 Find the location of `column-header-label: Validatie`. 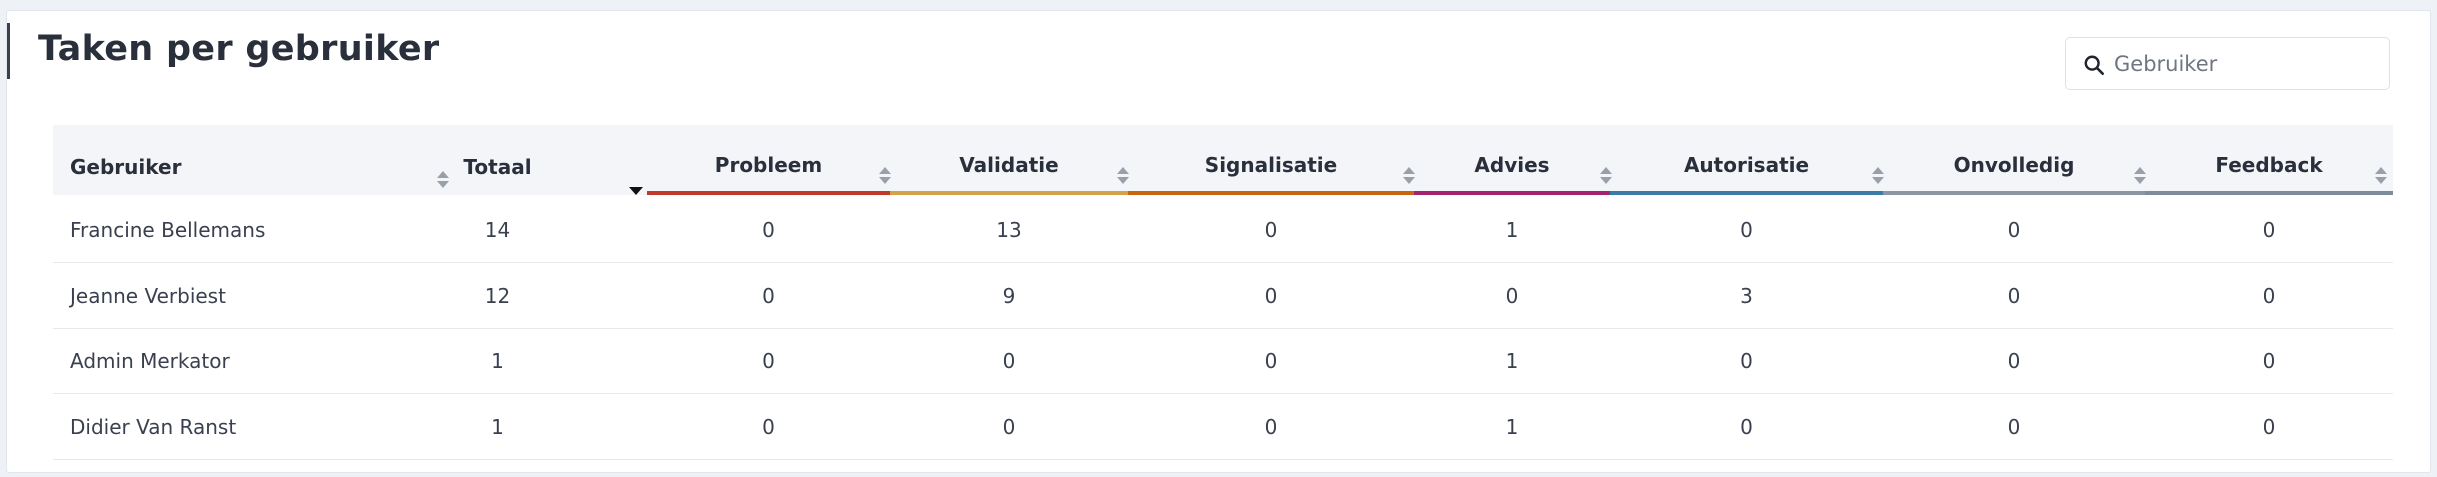

column-header-label: Validatie is located at coordinates (1009, 165).